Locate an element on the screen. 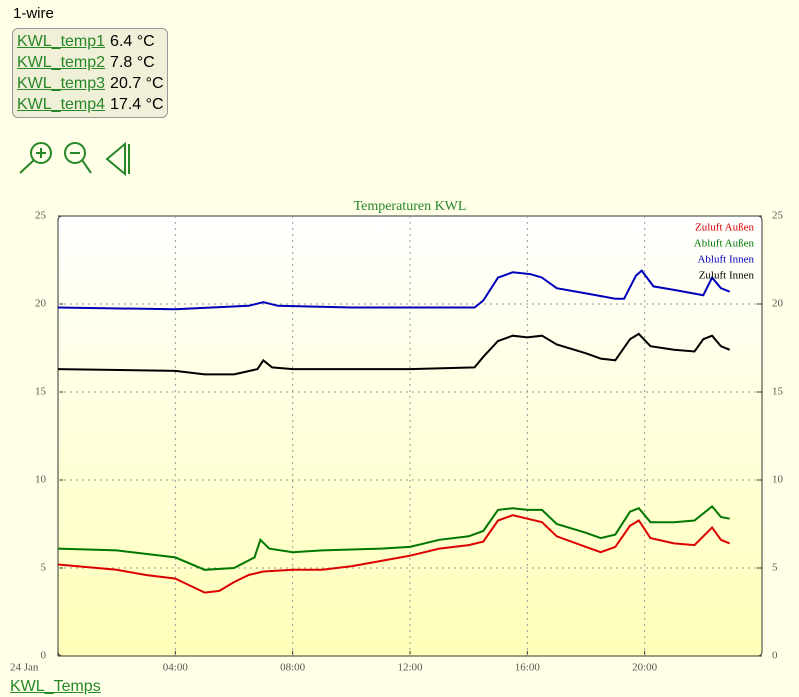 The height and width of the screenshot is (697, 799). x-tick-label: 08:00 is located at coordinates (293, 668).